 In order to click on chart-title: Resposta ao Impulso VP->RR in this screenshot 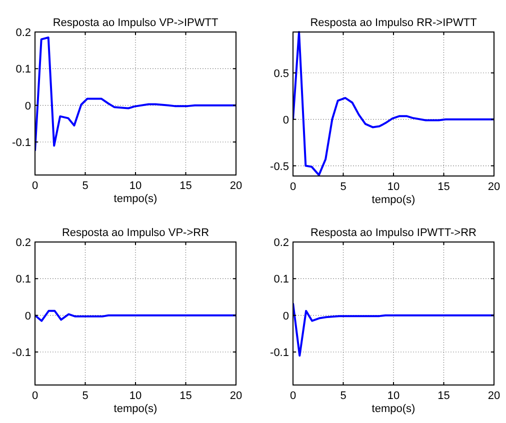, I will do `click(136, 233)`.